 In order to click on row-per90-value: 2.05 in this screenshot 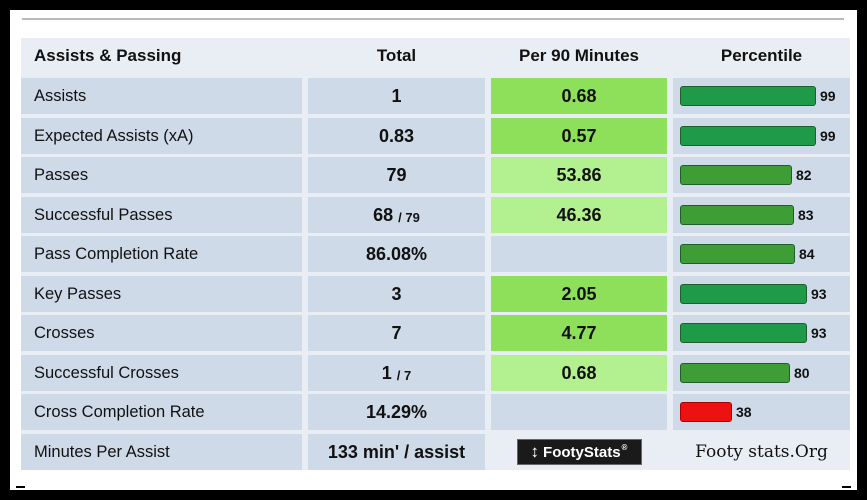, I will do `click(579, 293)`.